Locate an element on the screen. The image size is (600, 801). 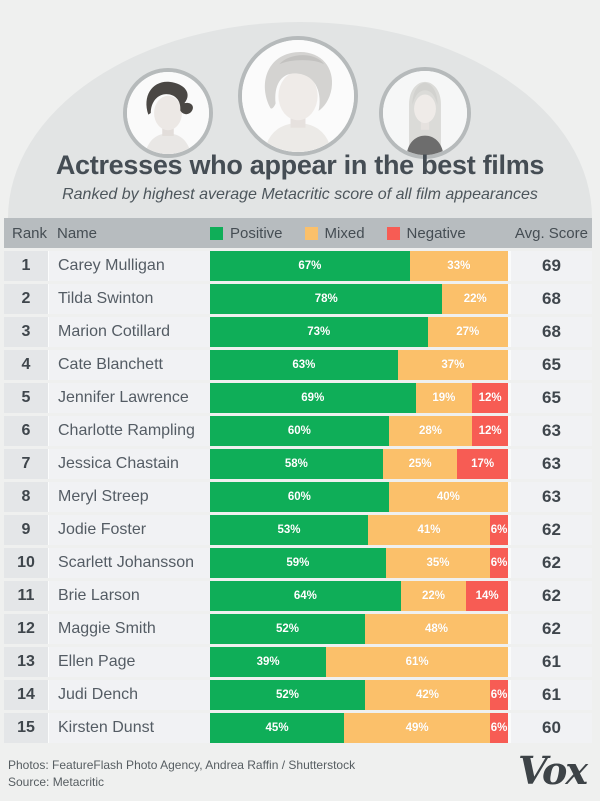
bar-segment-label: 22% is located at coordinates (475, 299).